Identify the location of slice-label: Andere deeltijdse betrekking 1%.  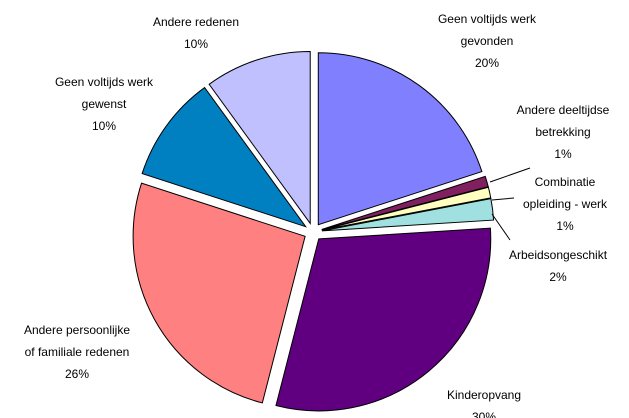
(563, 132).